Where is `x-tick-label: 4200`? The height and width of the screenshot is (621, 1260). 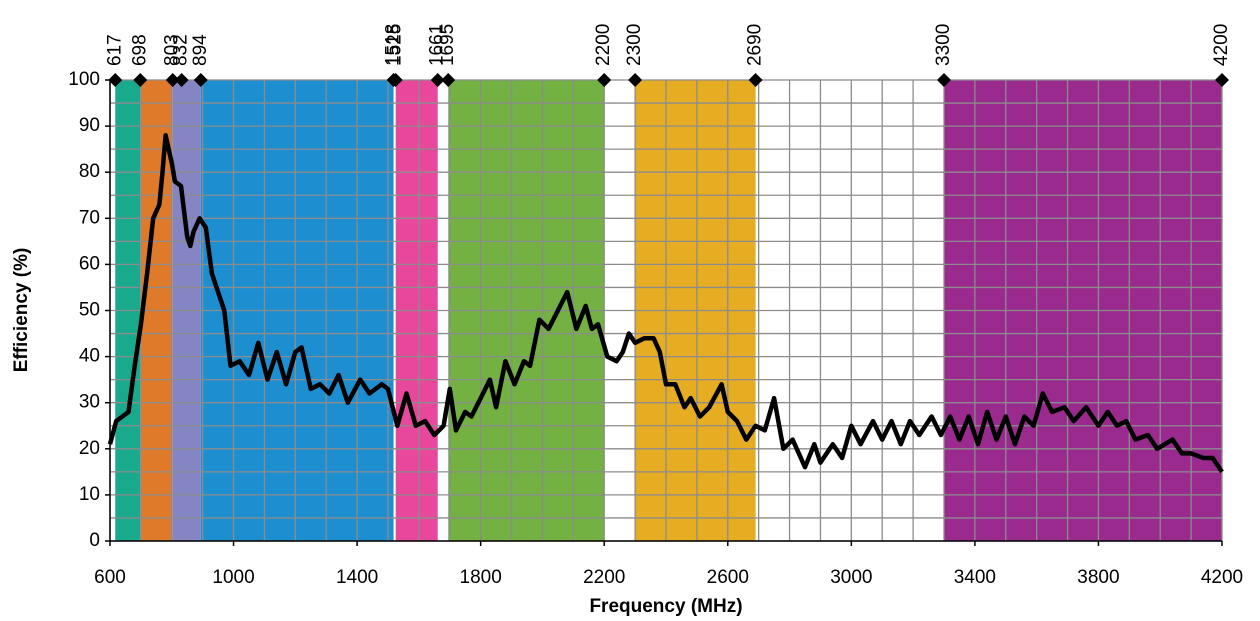 x-tick-label: 4200 is located at coordinates (1222, 577).